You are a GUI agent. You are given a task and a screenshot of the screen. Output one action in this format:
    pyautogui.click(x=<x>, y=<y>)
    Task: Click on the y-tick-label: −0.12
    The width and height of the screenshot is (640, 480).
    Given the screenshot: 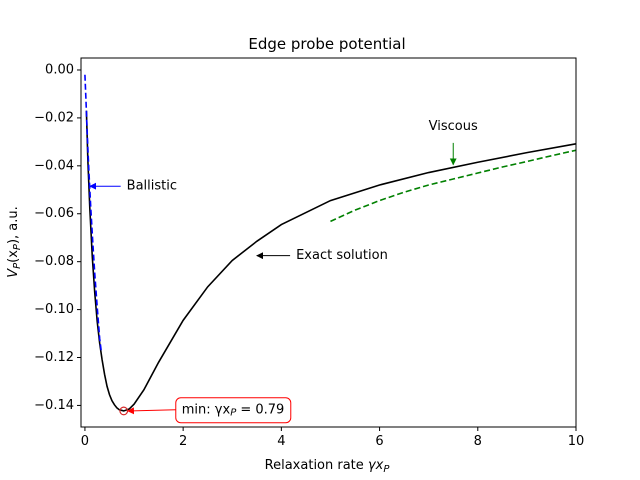 What is the action you would take?
    pyautogui.click(x=54, y=357)
    